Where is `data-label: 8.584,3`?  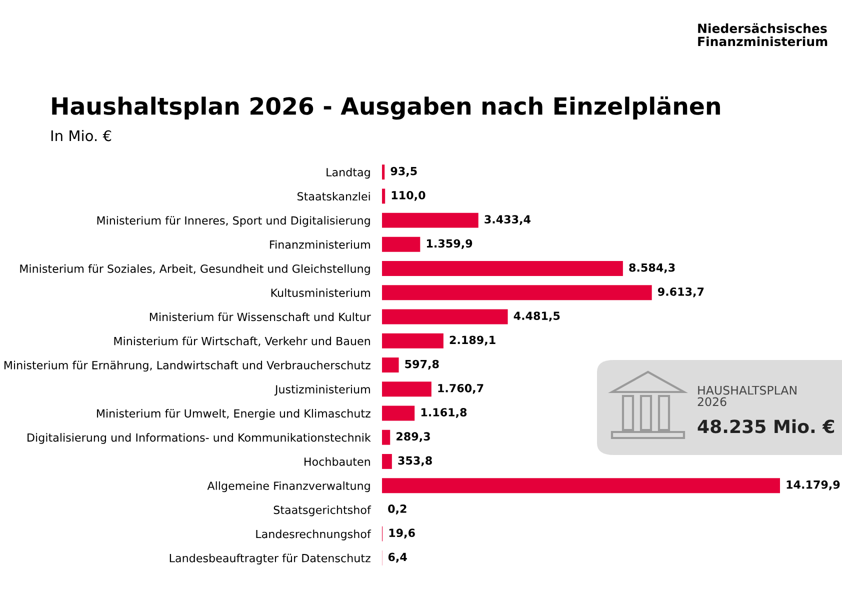 data-label: 8.584,3 is located at coordinates (652, 268).